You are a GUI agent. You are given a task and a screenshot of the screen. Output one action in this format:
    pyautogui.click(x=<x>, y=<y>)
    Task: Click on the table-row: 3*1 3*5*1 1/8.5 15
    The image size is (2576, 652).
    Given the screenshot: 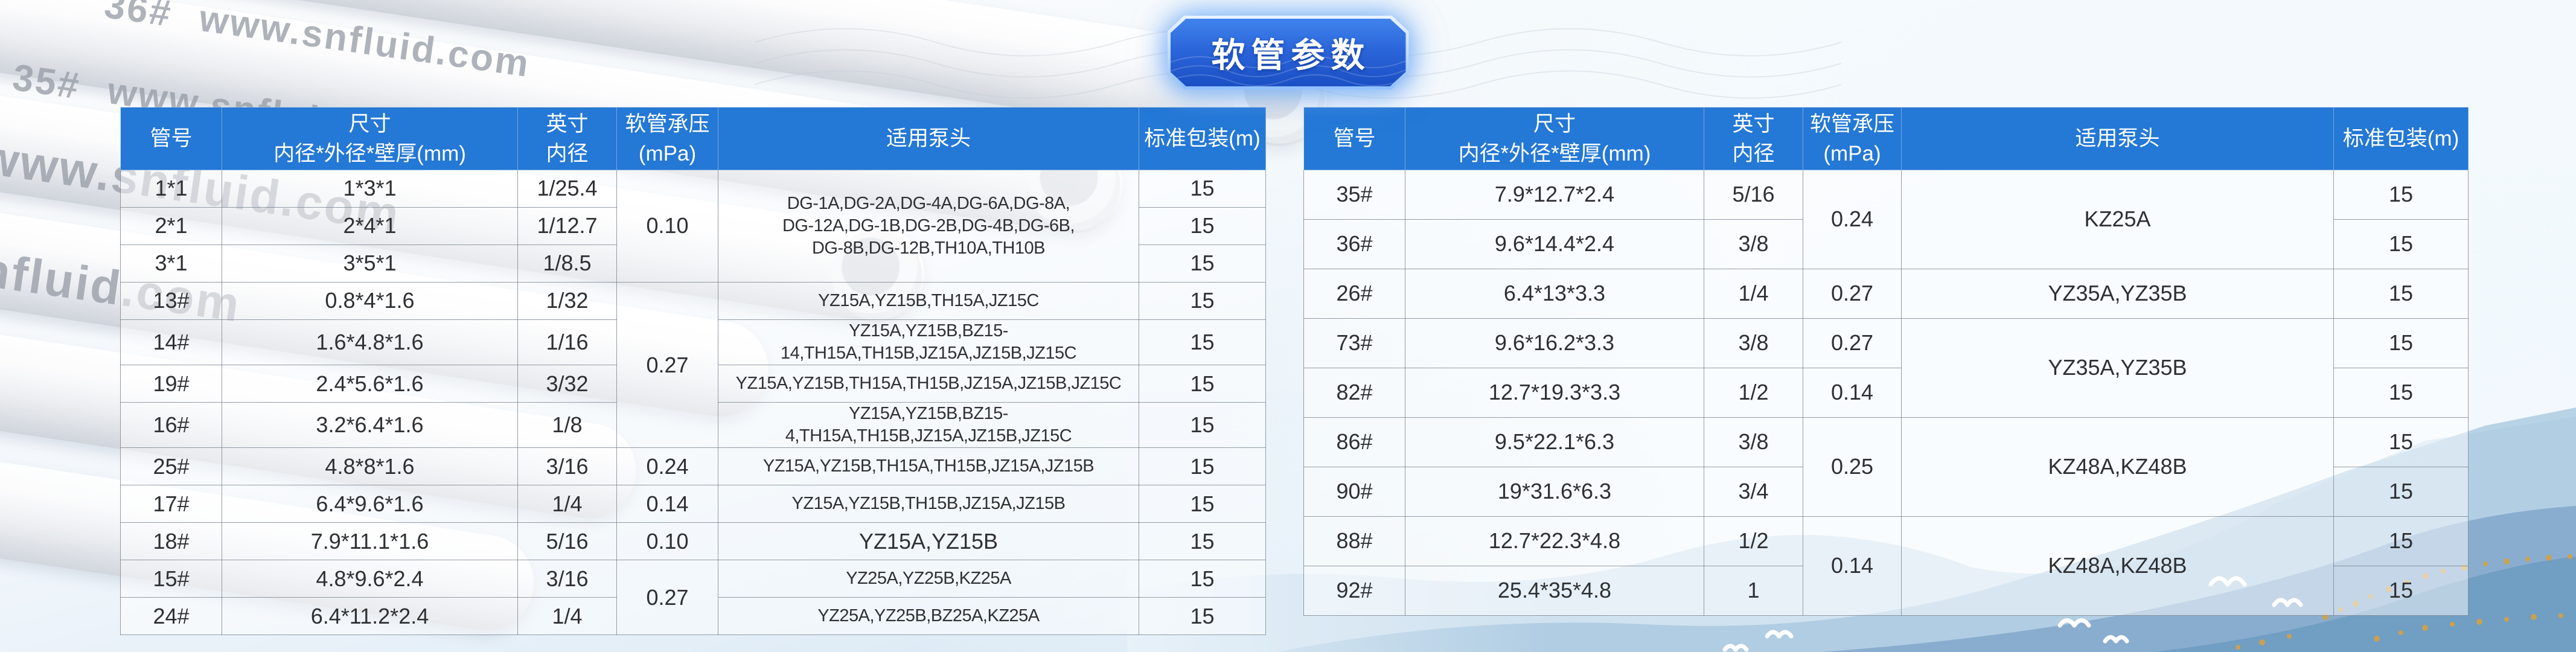 What is the action you would take?
    pyautogui.click(x=693, y=264)
    